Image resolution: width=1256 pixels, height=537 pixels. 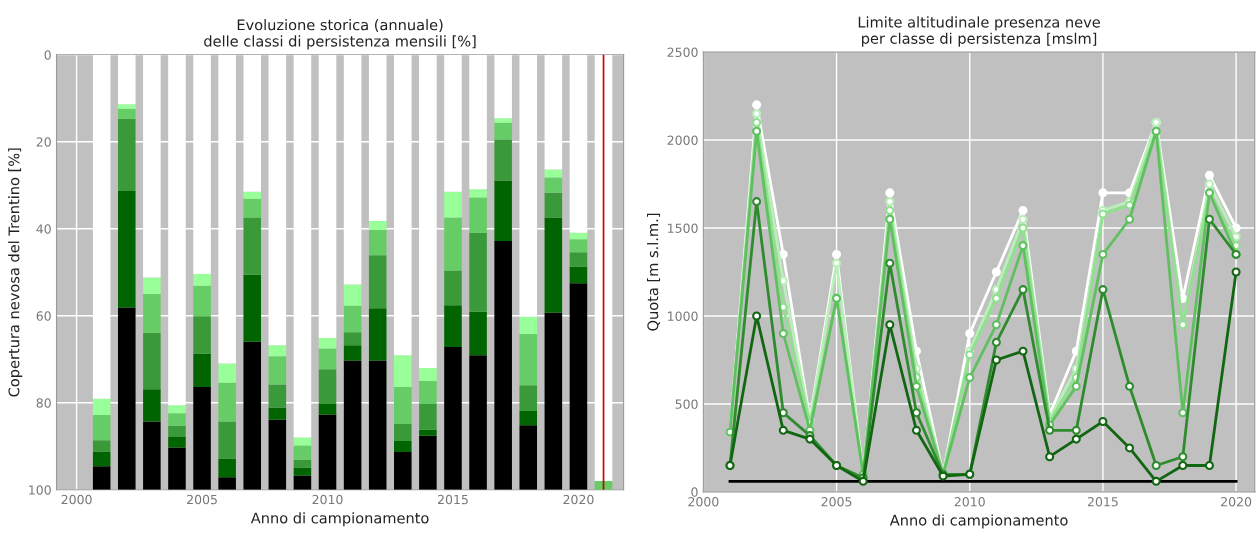 What do you see at coordinates (43, 142) in the screenshot?
I see `y-tick-label: 20` at bounding box center [43, 142].